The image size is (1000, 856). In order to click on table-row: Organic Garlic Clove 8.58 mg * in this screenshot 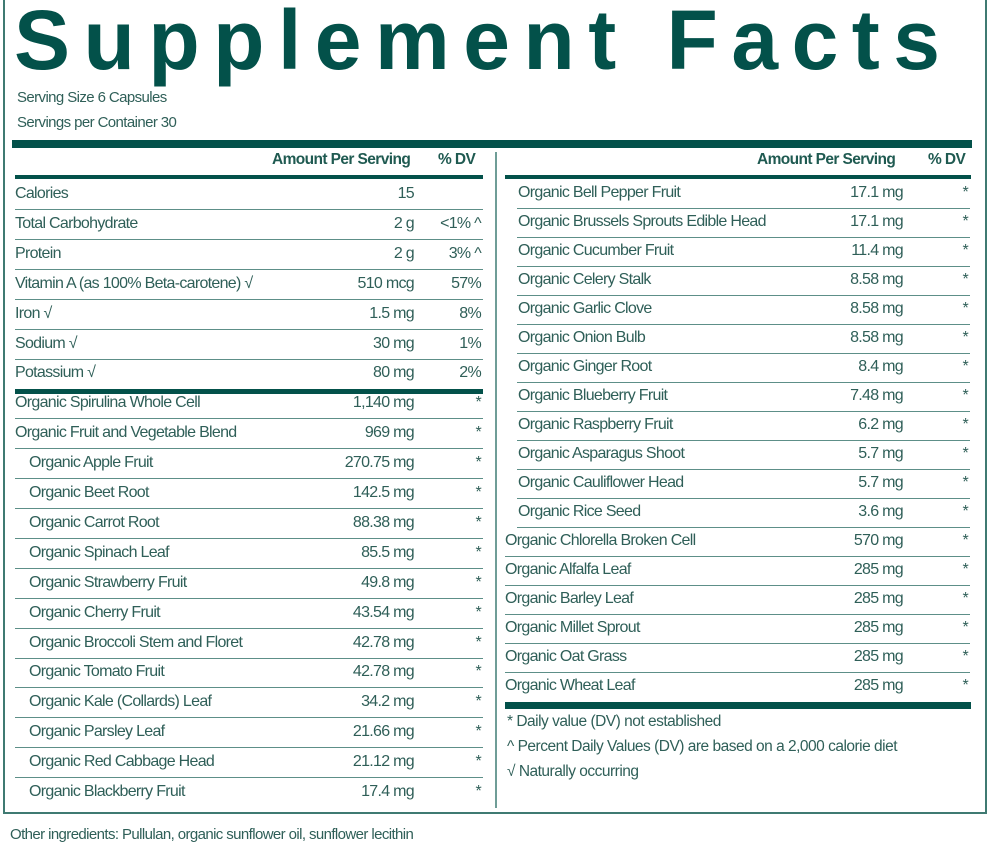, I will do `click(743, 310)`.